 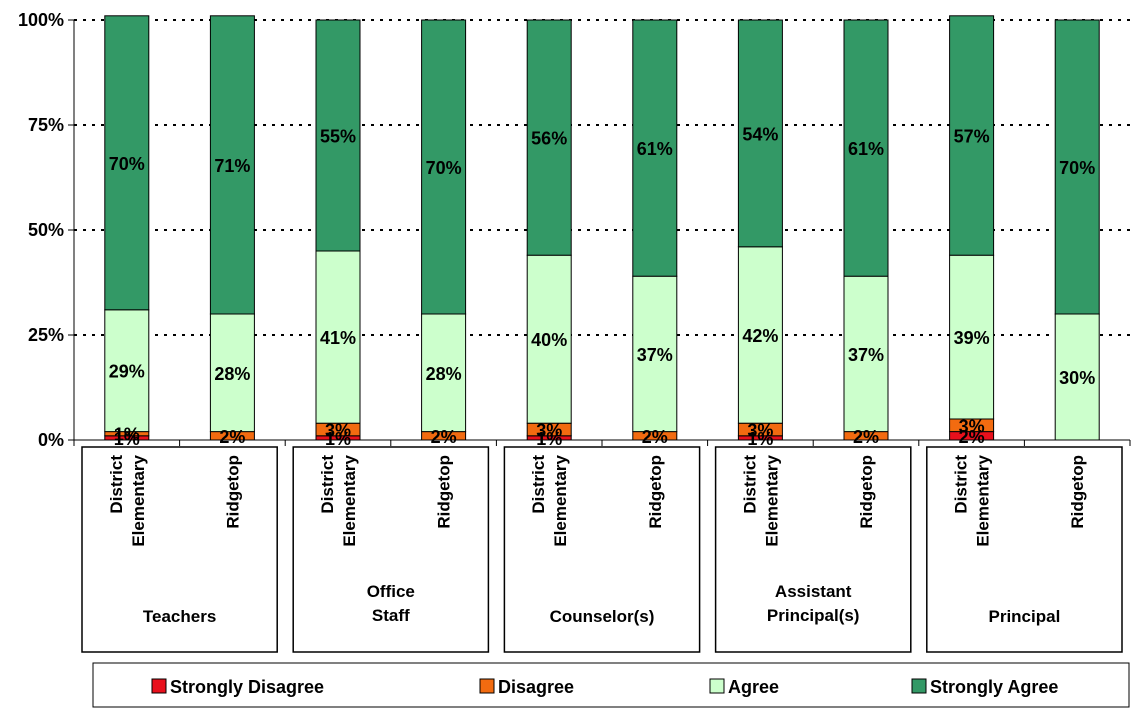 I want to click on group-label: Assistant, so click(x=813, y=591).